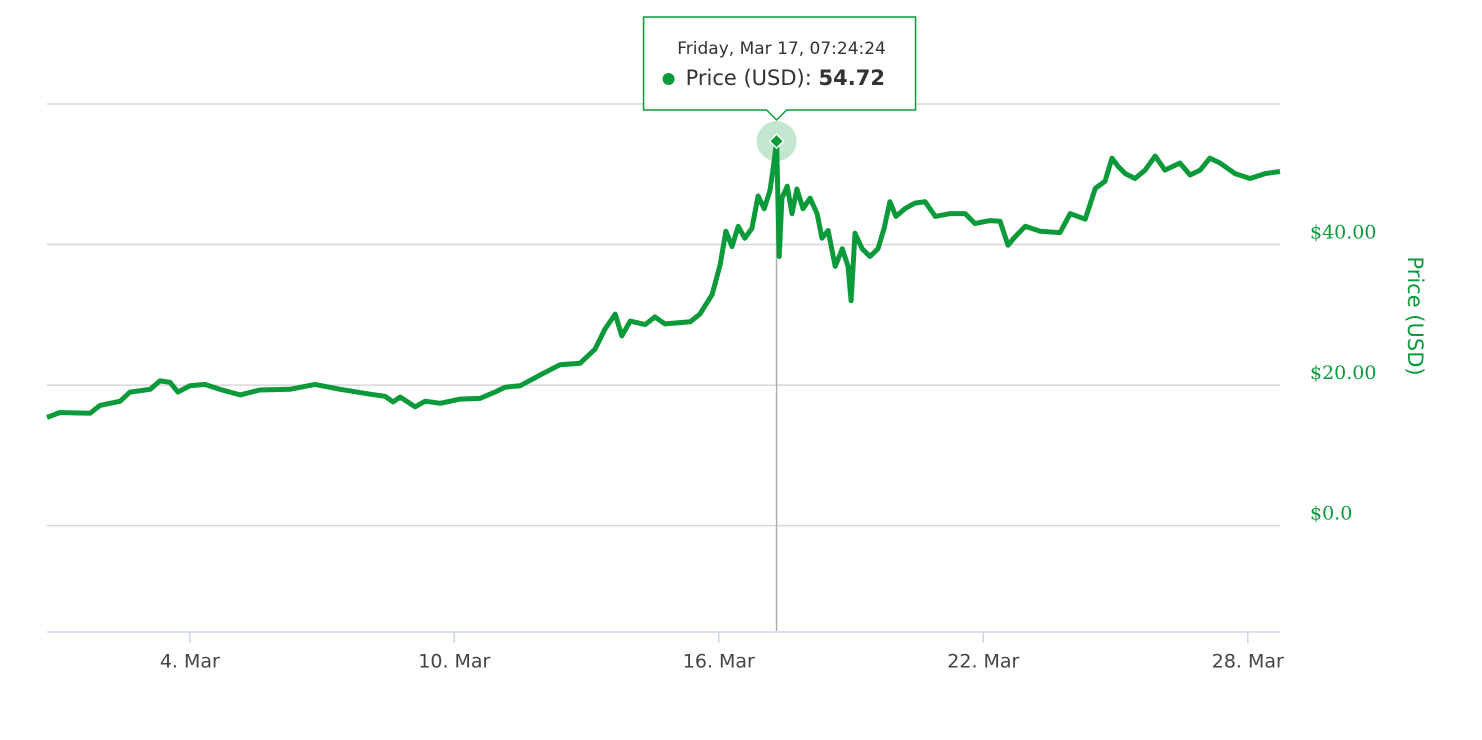 The width and height of the screenshot is (1482, 740). What do you see at coordinates (1331, 514) in the screenshot?
I see `y-tick-label: $0.0` at bounding box center [1331, 514].